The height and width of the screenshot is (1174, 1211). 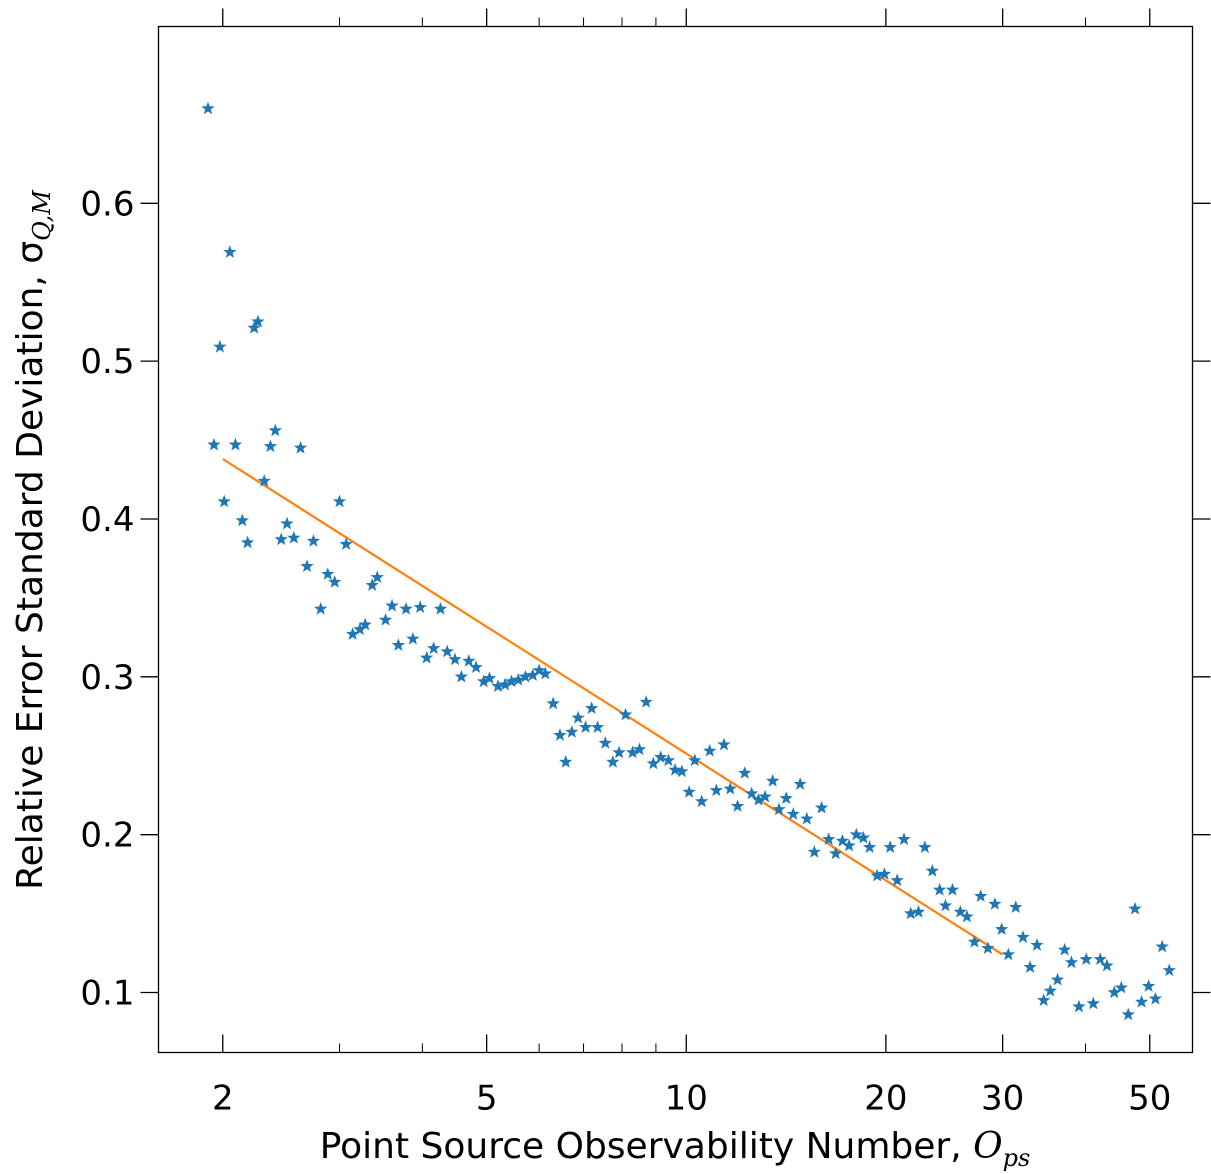 What do you see at coordinates (223, 1099) in the screenshot?
I see `x-tick-label: 2` at bounding box center [223, 1099].